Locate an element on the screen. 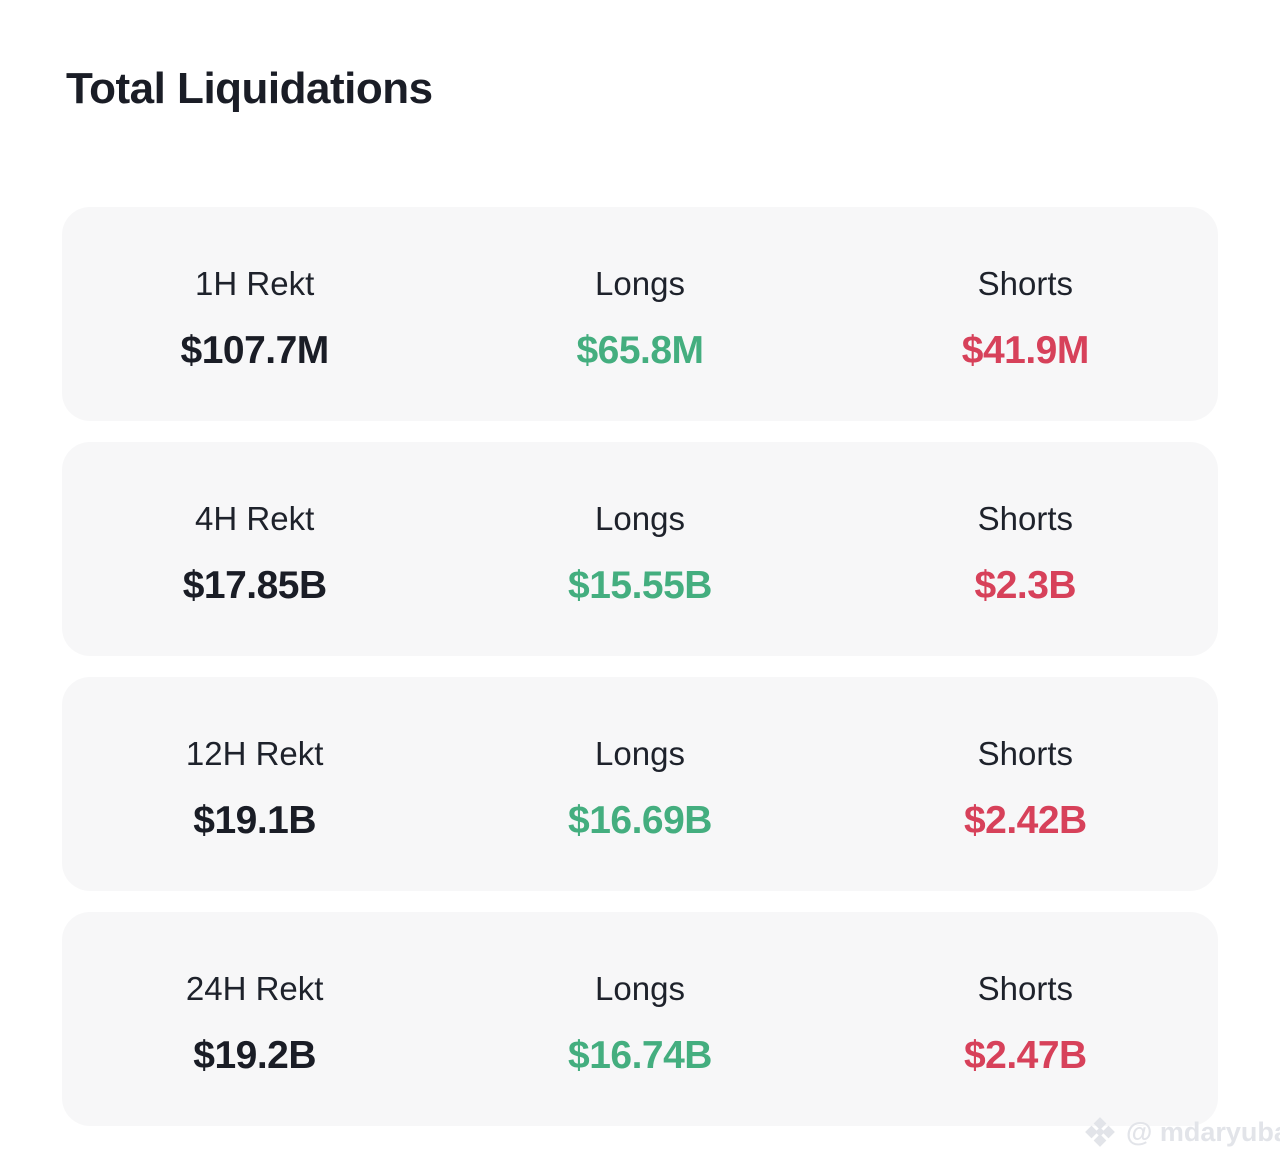  shorts-value: $41.9M is located at coordinates (1025, 350).